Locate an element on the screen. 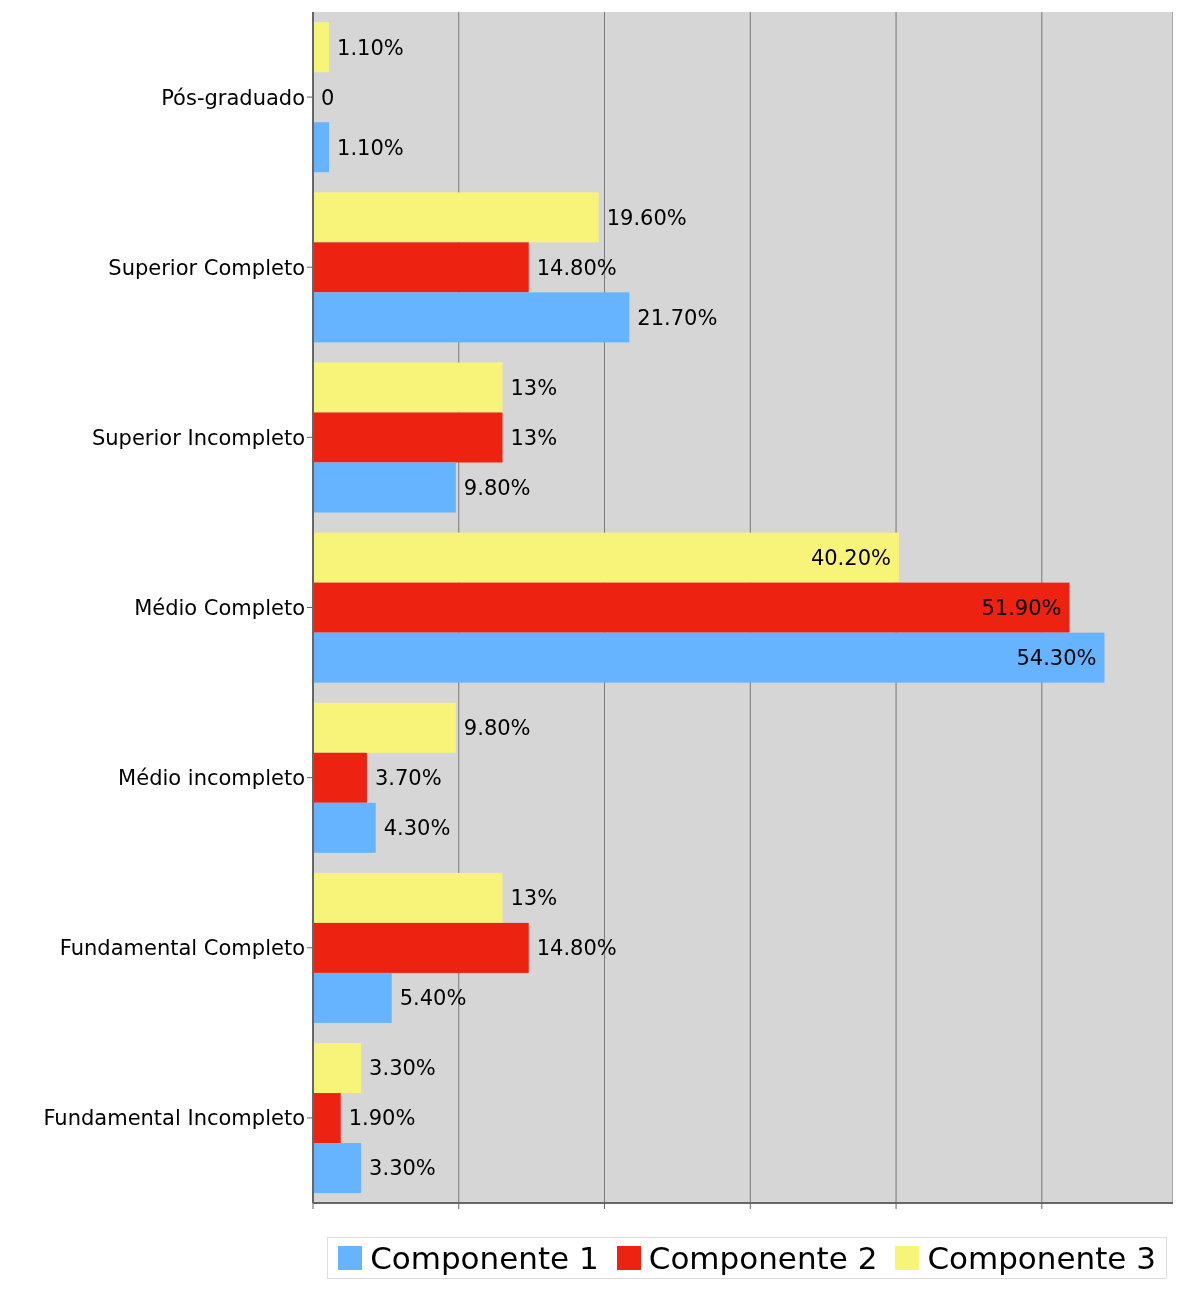  data-label: 19.60% is located at coordinates (646, 217).